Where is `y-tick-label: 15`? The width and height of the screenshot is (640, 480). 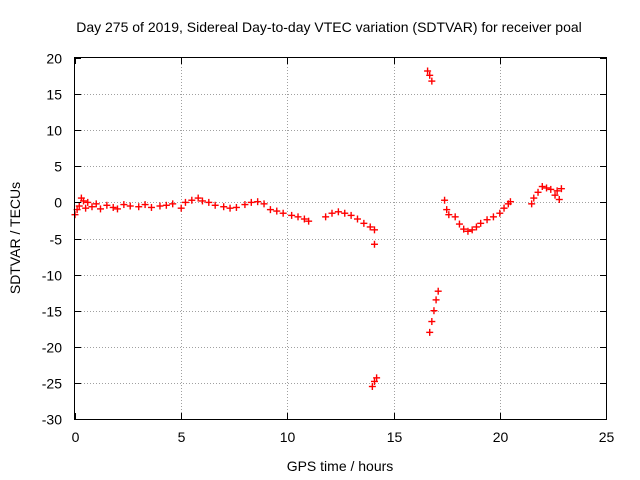
y-tick-label: 15 is located at coordinates (54, 95).